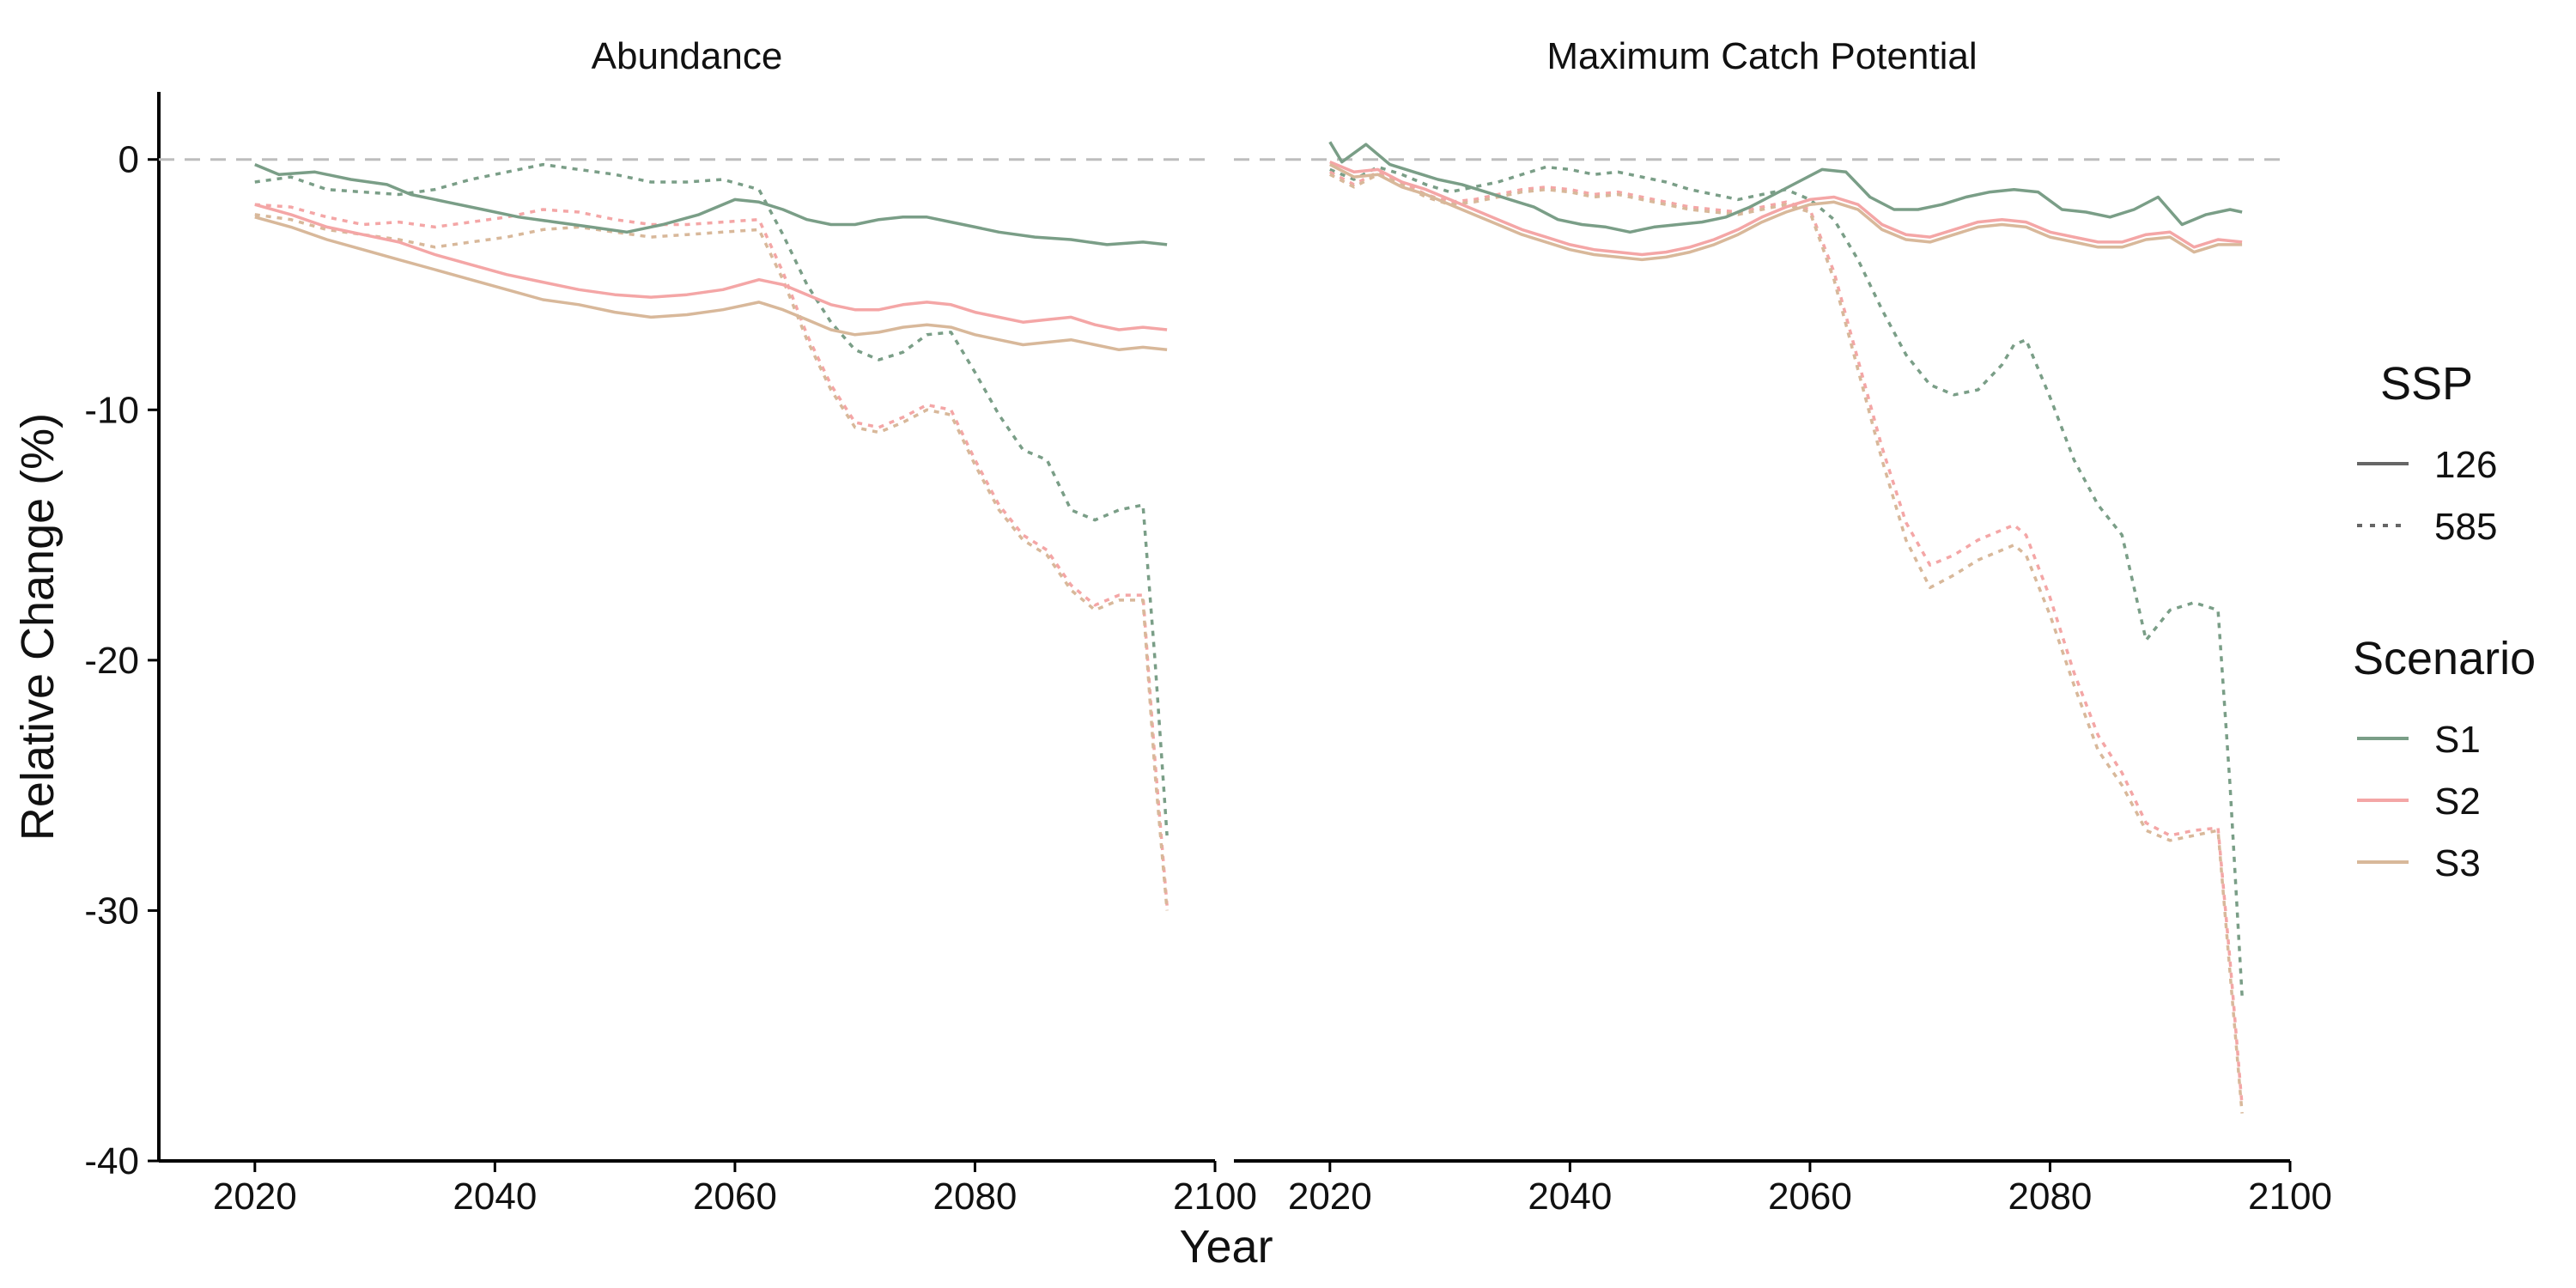 The image size is (2576, 1288). What do you see at coordinates (38, 627) in the screenshot?
I see `y-axis-title: Relative Change (%)` at bounding box center [38, 627].